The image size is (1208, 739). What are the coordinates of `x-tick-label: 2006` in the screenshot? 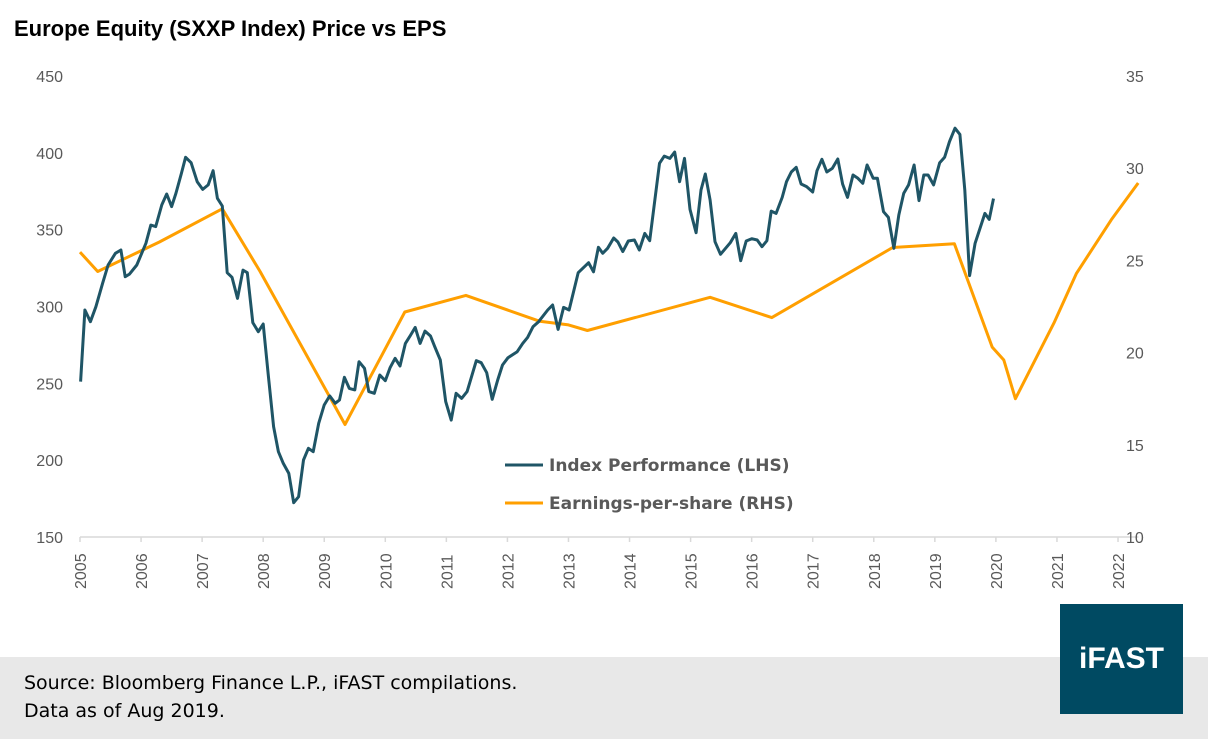 It's located at (142, 571).